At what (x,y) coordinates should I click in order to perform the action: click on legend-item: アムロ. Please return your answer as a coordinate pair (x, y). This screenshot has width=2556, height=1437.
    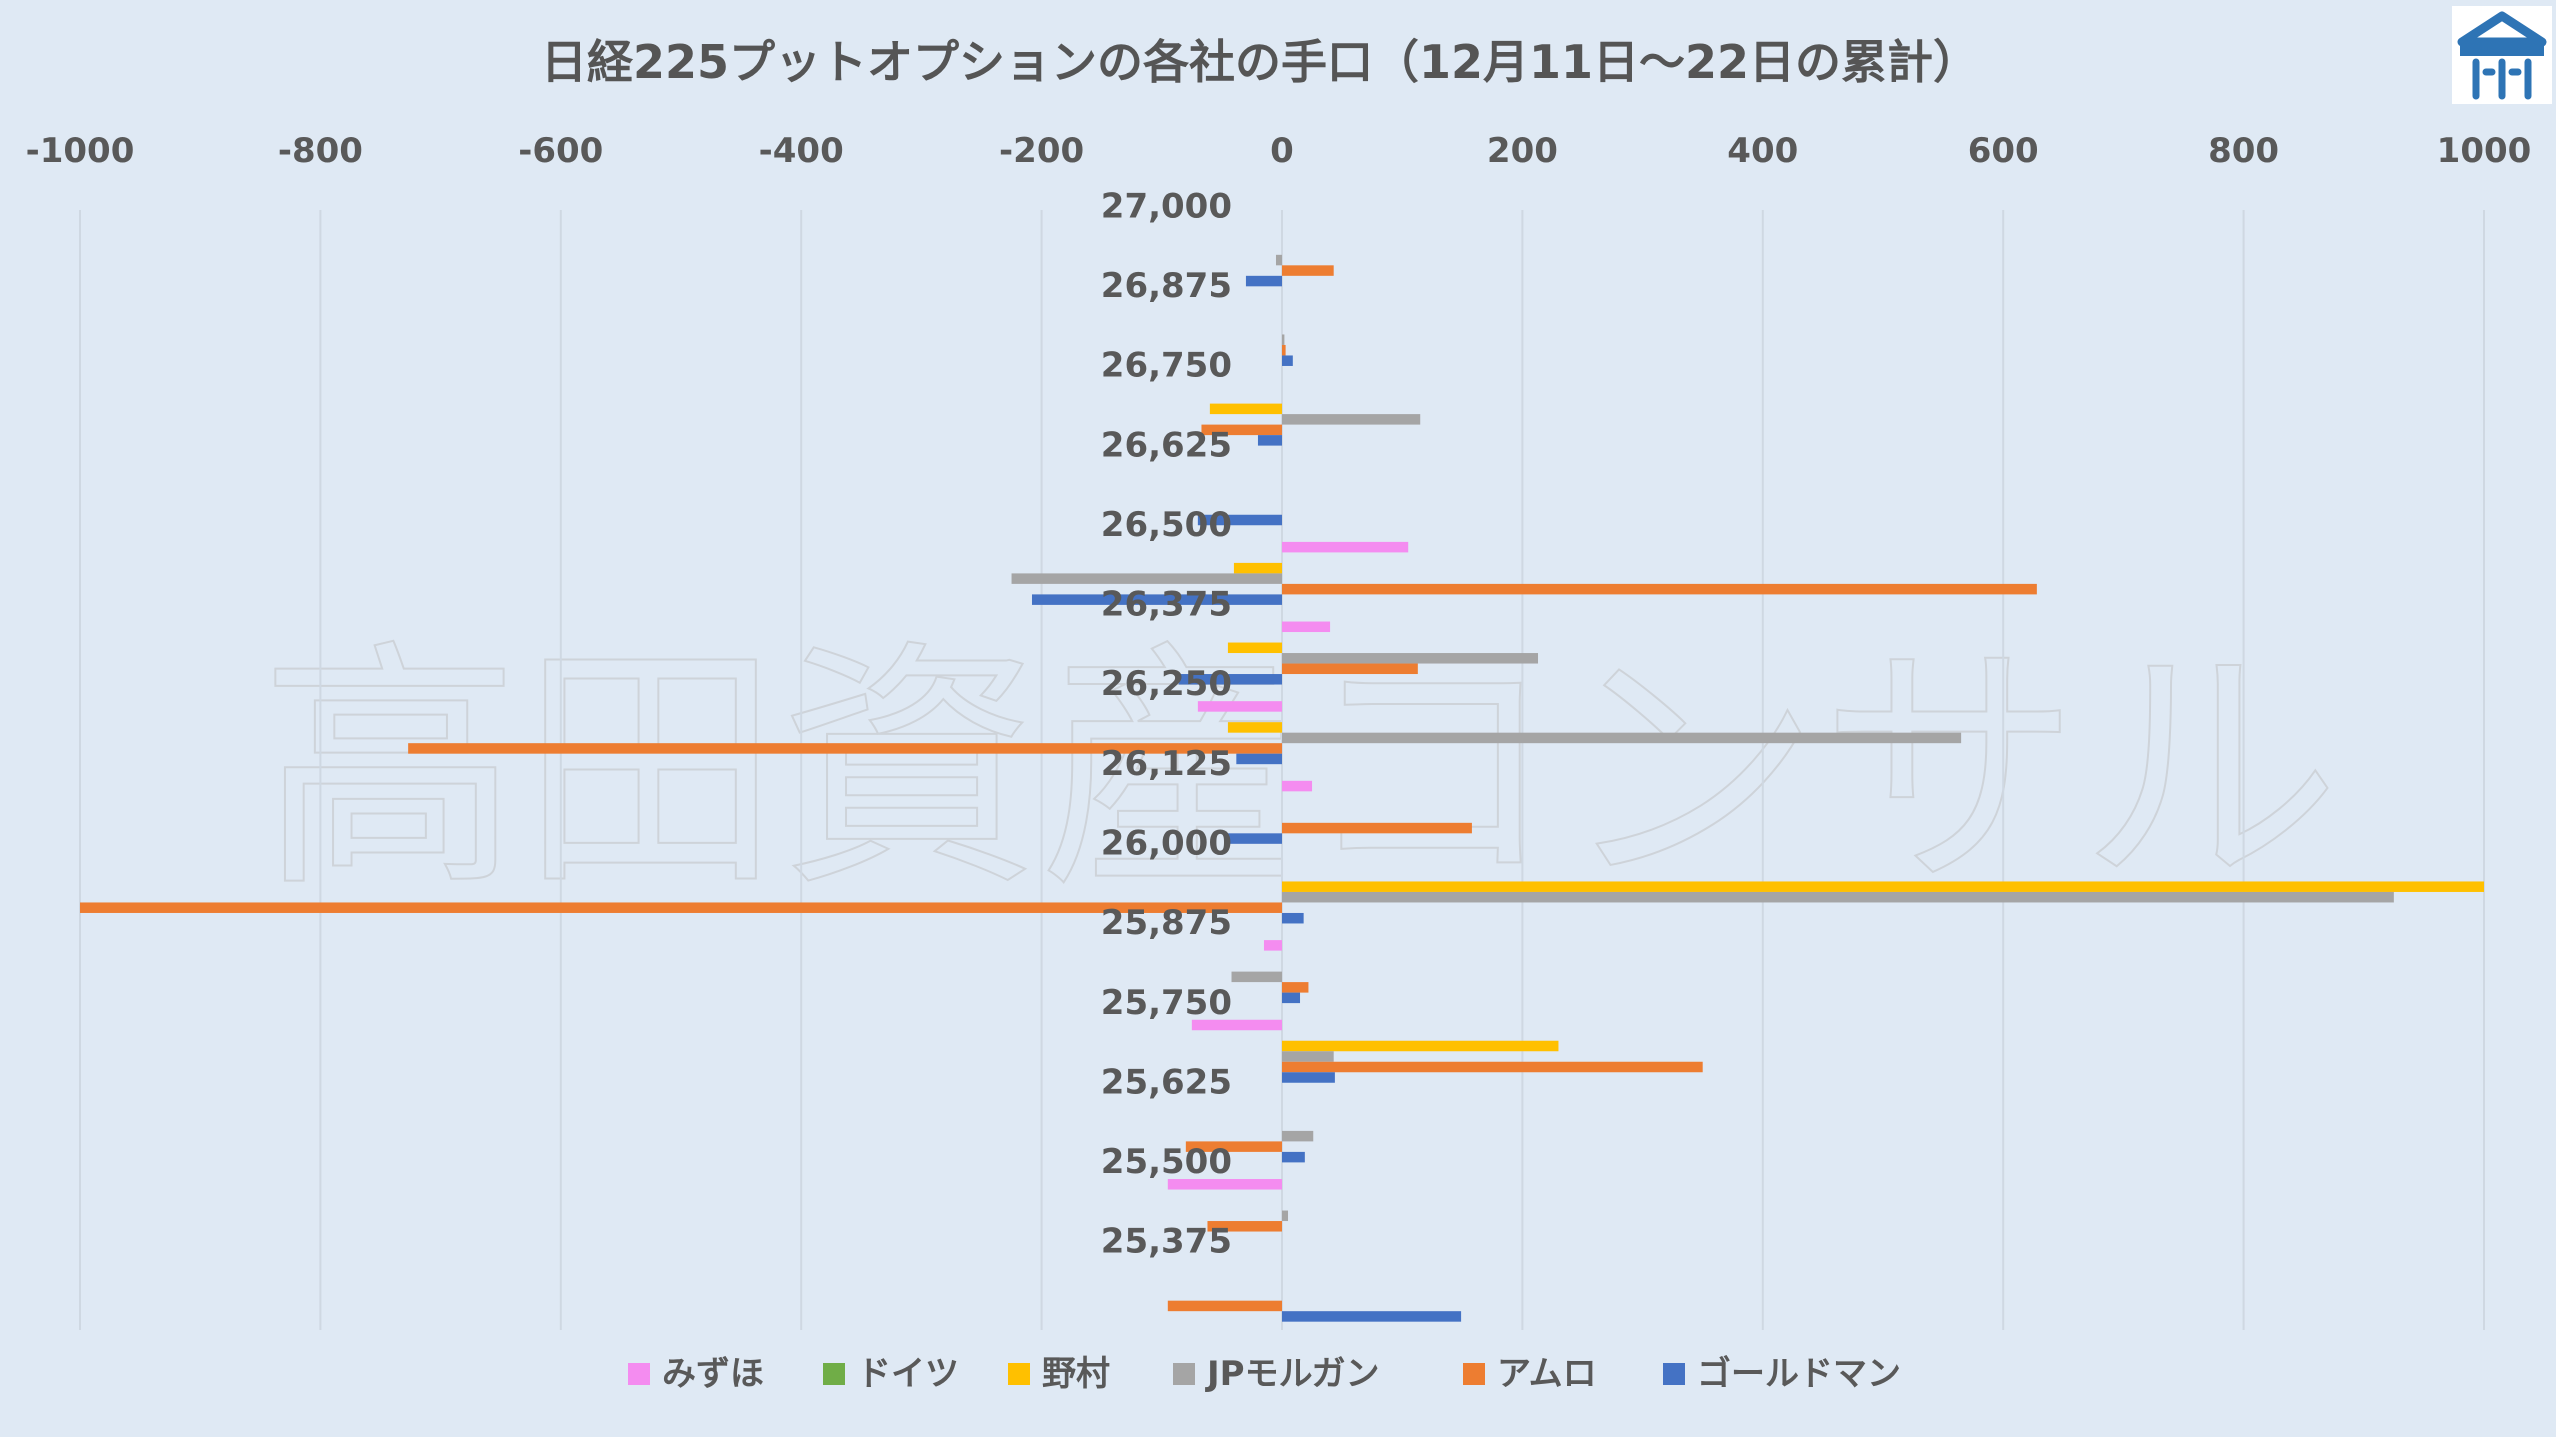
    Looking at the image, I should click on (1547, 1374).